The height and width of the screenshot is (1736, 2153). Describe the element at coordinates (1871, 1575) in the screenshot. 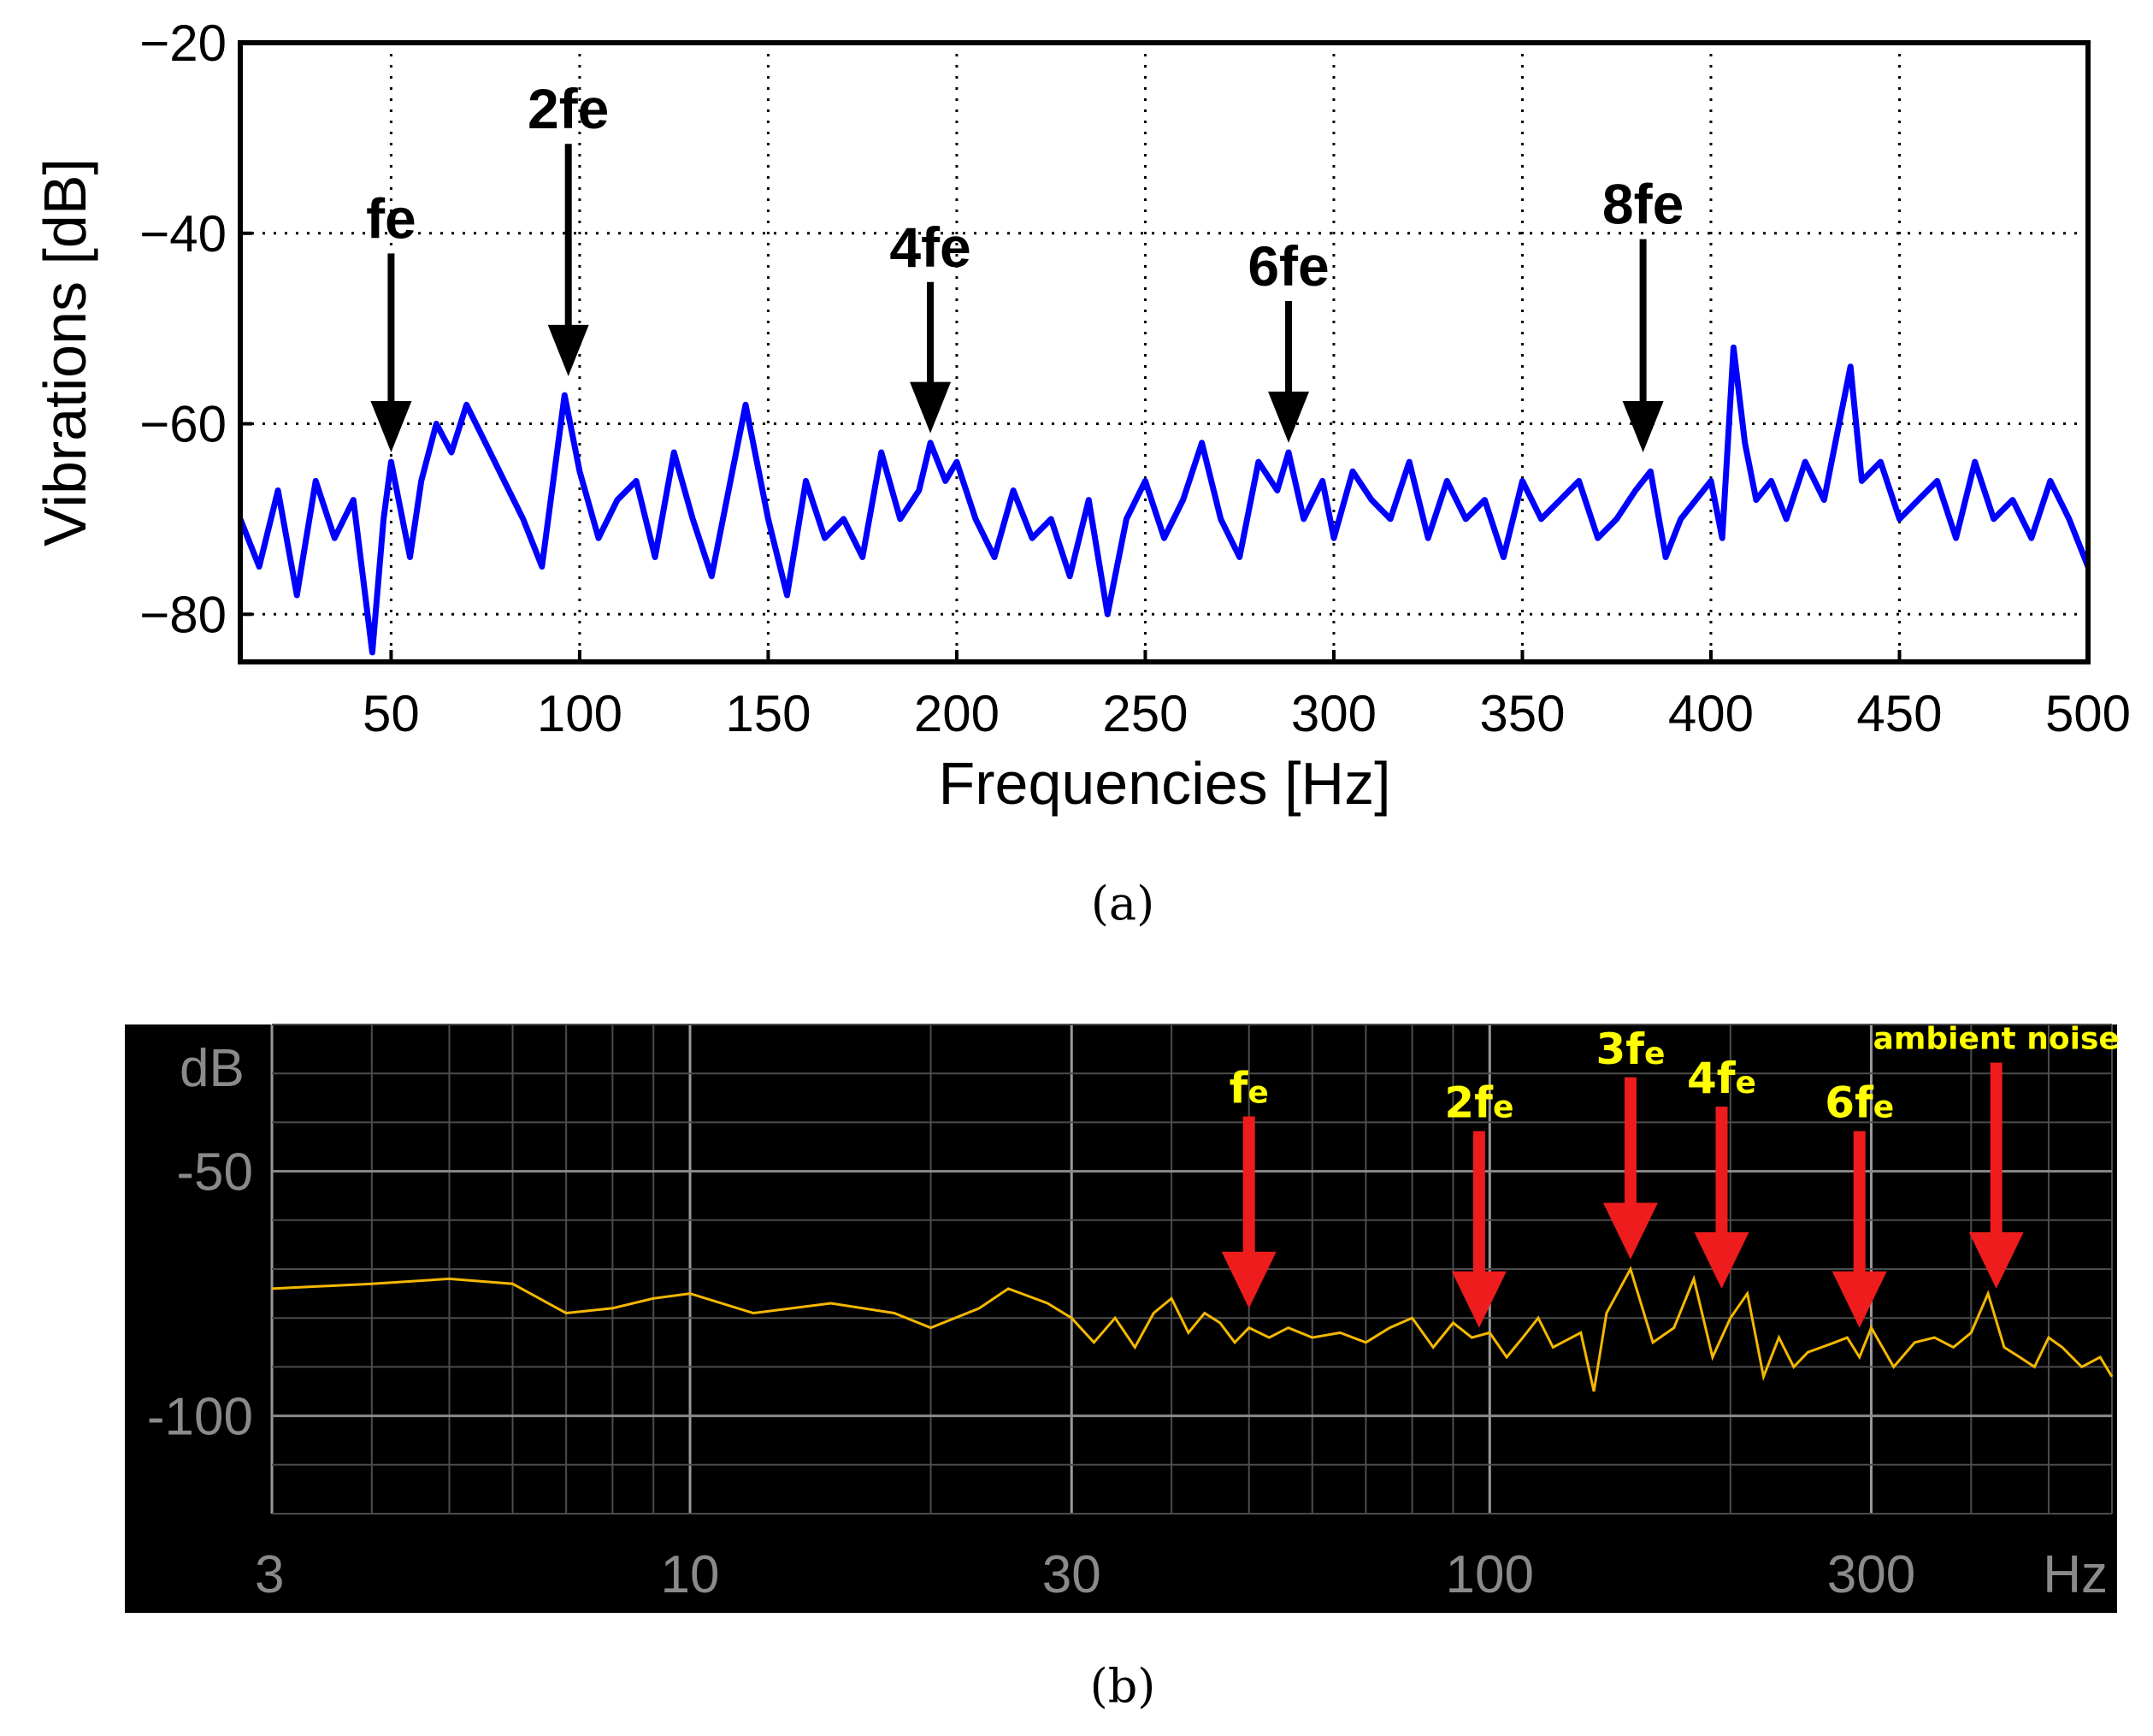

I see `x-tick-label-b: 300` at that location.